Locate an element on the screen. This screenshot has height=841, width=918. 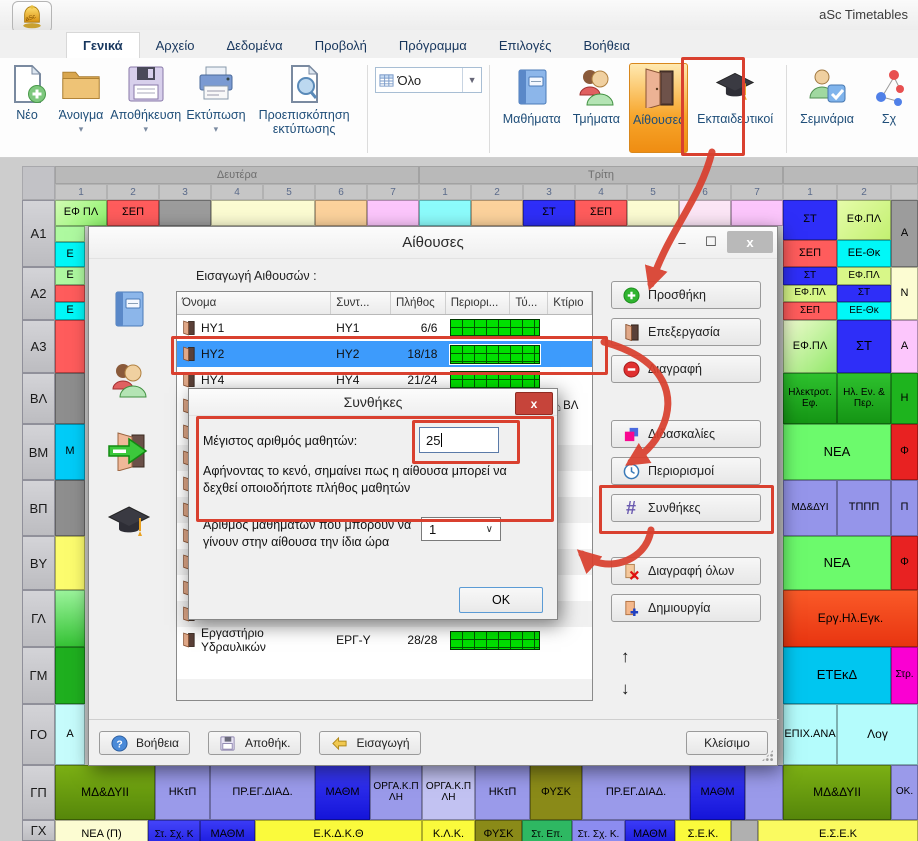
move-up-arrow: ↑ is located at coordinates (625, 656).